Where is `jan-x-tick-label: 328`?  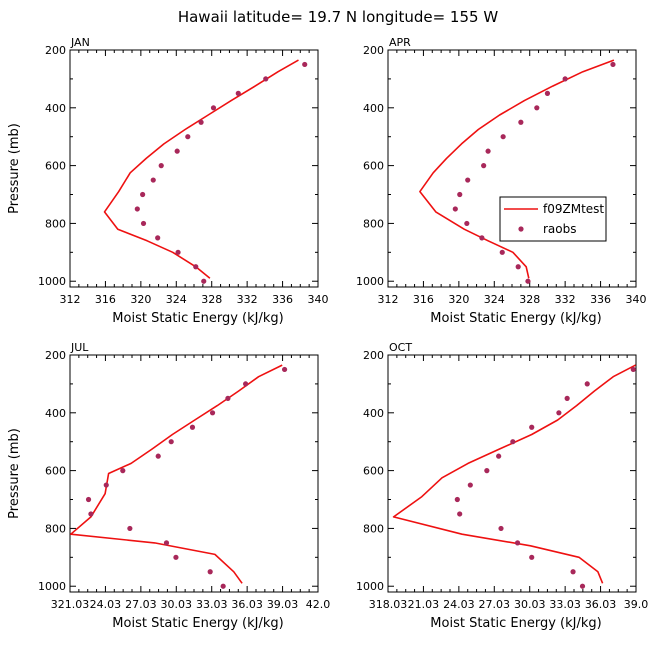 jan-x-tick-label: 328 is located at coordinates (211, 299).